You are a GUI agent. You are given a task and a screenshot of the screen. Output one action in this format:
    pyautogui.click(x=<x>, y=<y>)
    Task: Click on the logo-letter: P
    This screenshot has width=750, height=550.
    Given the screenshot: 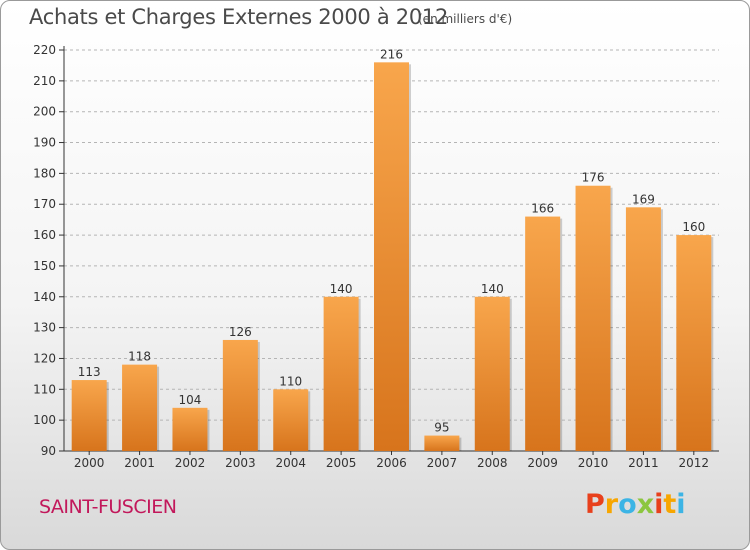 What is the action you would take?
    pyautogui.click(x=595, y=504)
    